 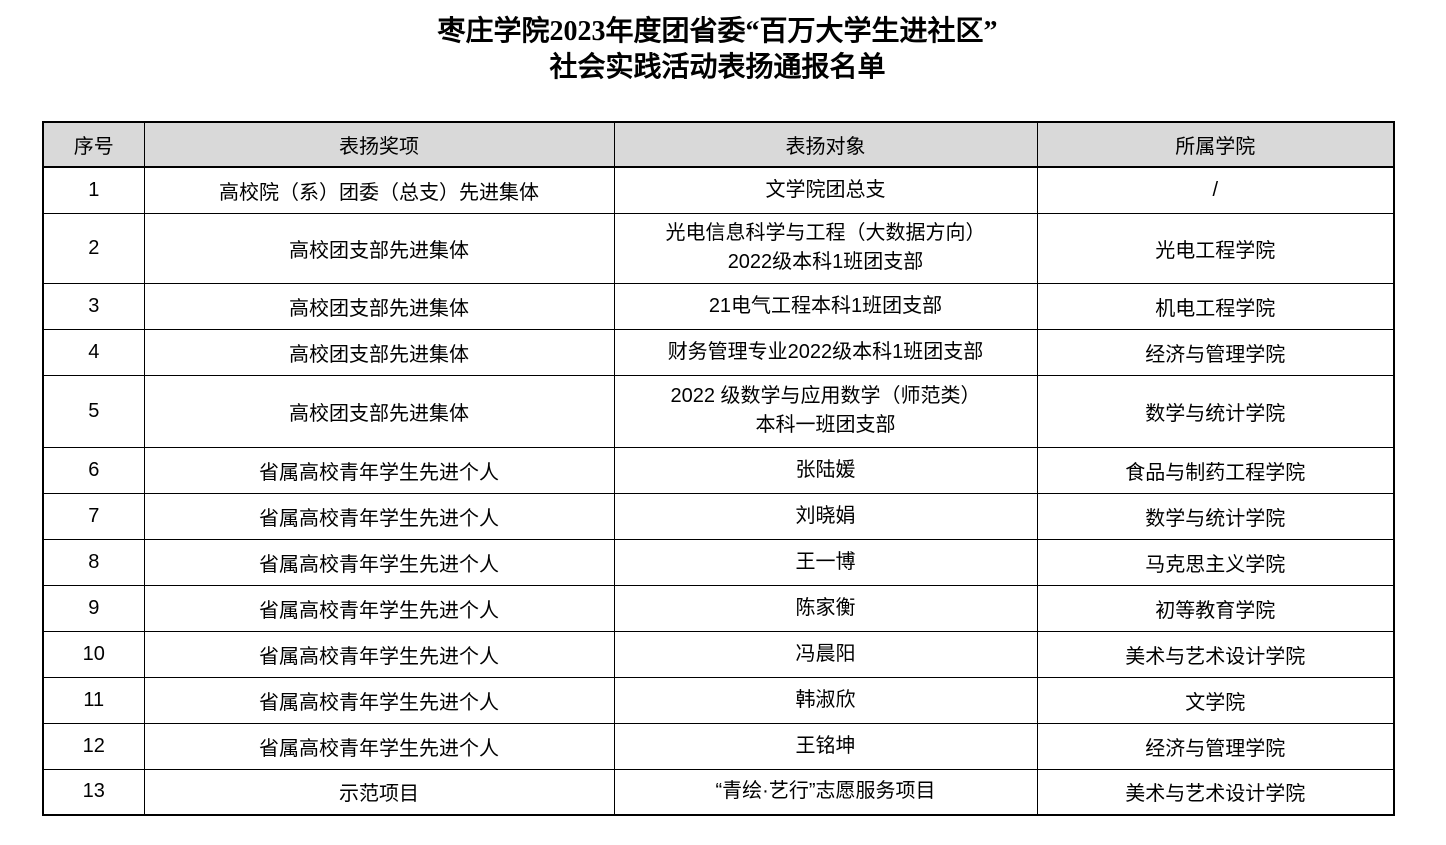 What do you see at coordinates (1215, 306) in the screenshot?
I see `cell-college: 机电工程学院` at bounding box center [1215, 306].